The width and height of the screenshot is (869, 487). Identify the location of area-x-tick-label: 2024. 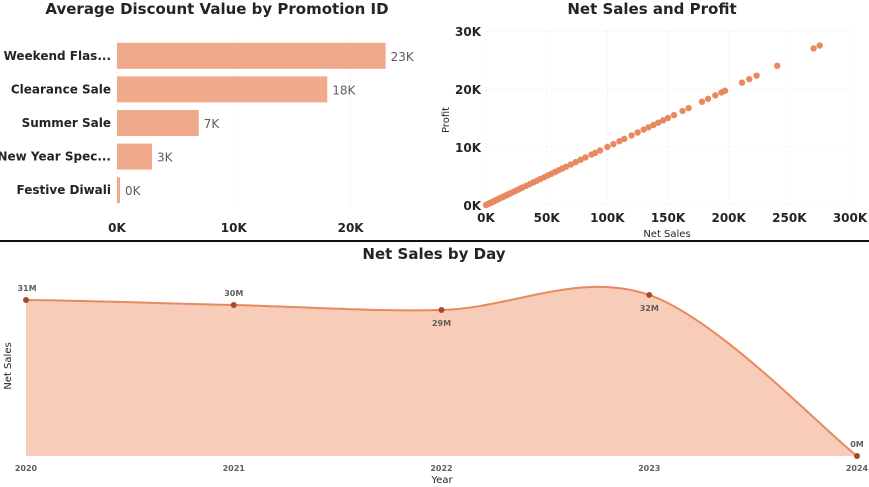
(857, 468).